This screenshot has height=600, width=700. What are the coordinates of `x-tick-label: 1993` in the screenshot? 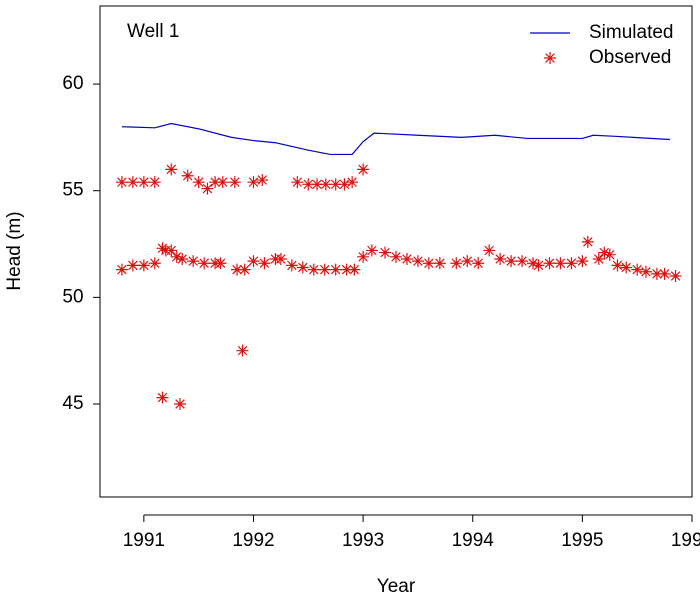 It's located at (363, 540).